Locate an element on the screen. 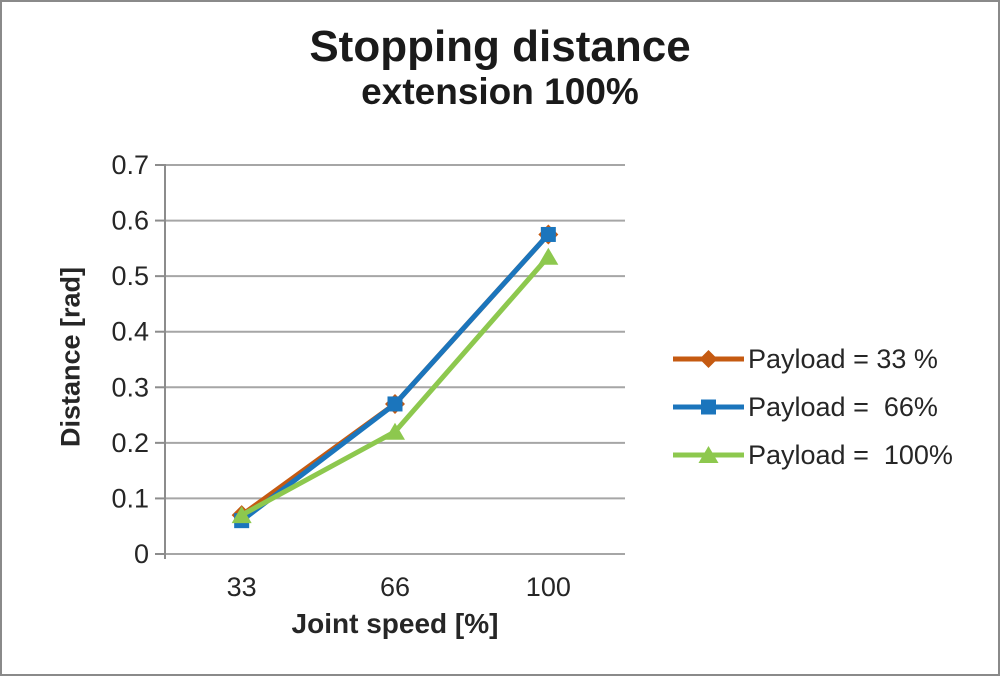 This screenshot has width=1000, height=676. legend-label: Payload = 33 % is located at coordinates (843, 358).